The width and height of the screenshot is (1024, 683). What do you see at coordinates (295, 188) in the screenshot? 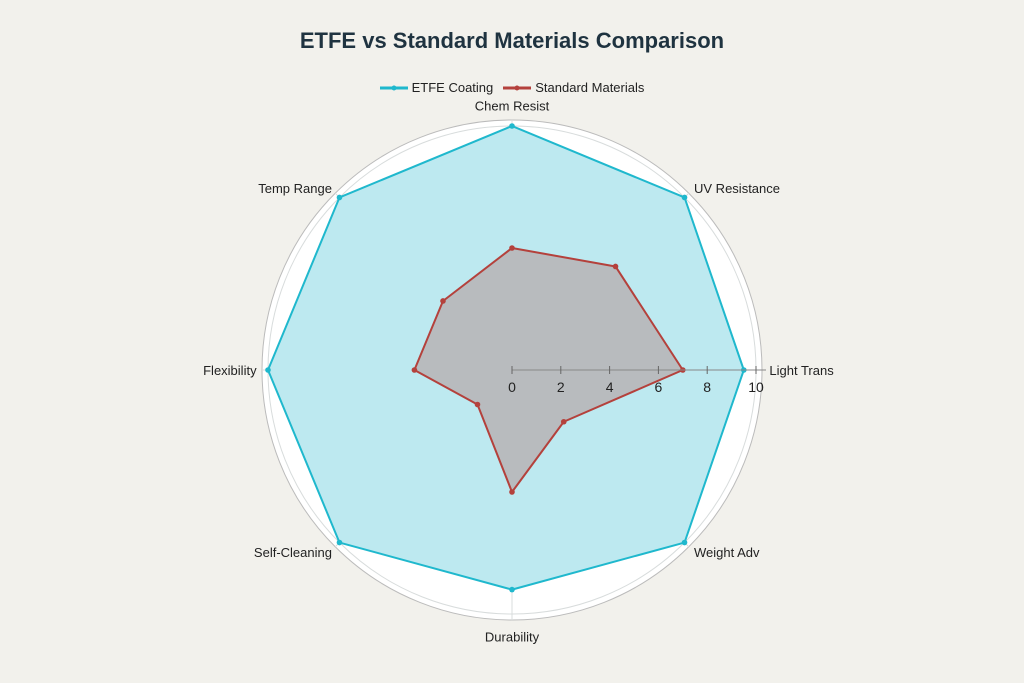
I see `category-label: Temp Range` at bounding box center [295, 188].